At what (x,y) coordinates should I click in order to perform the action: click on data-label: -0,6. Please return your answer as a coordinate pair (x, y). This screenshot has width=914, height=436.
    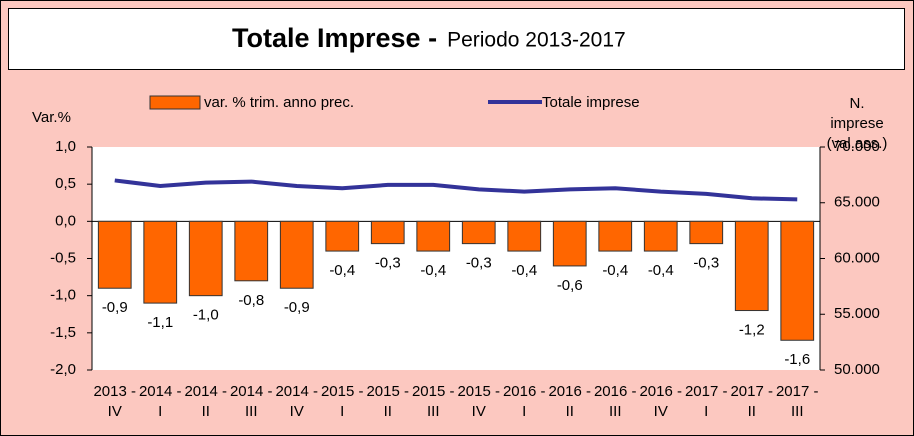
    Looking at the image, I should click on (570, 285).